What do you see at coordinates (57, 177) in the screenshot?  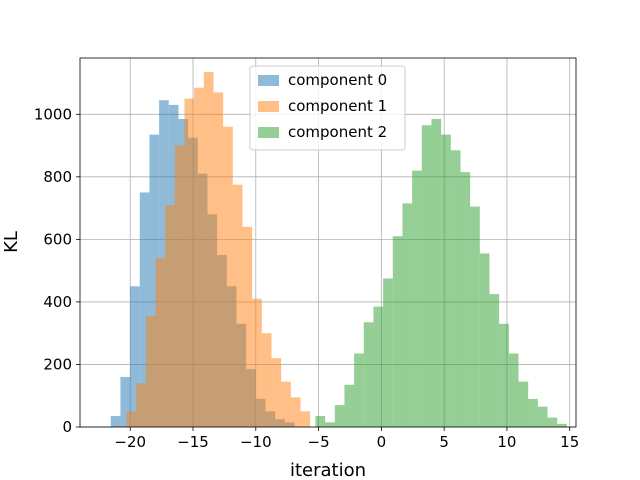 I see `y-tick-label: 800` at bounding box center [57, 177].